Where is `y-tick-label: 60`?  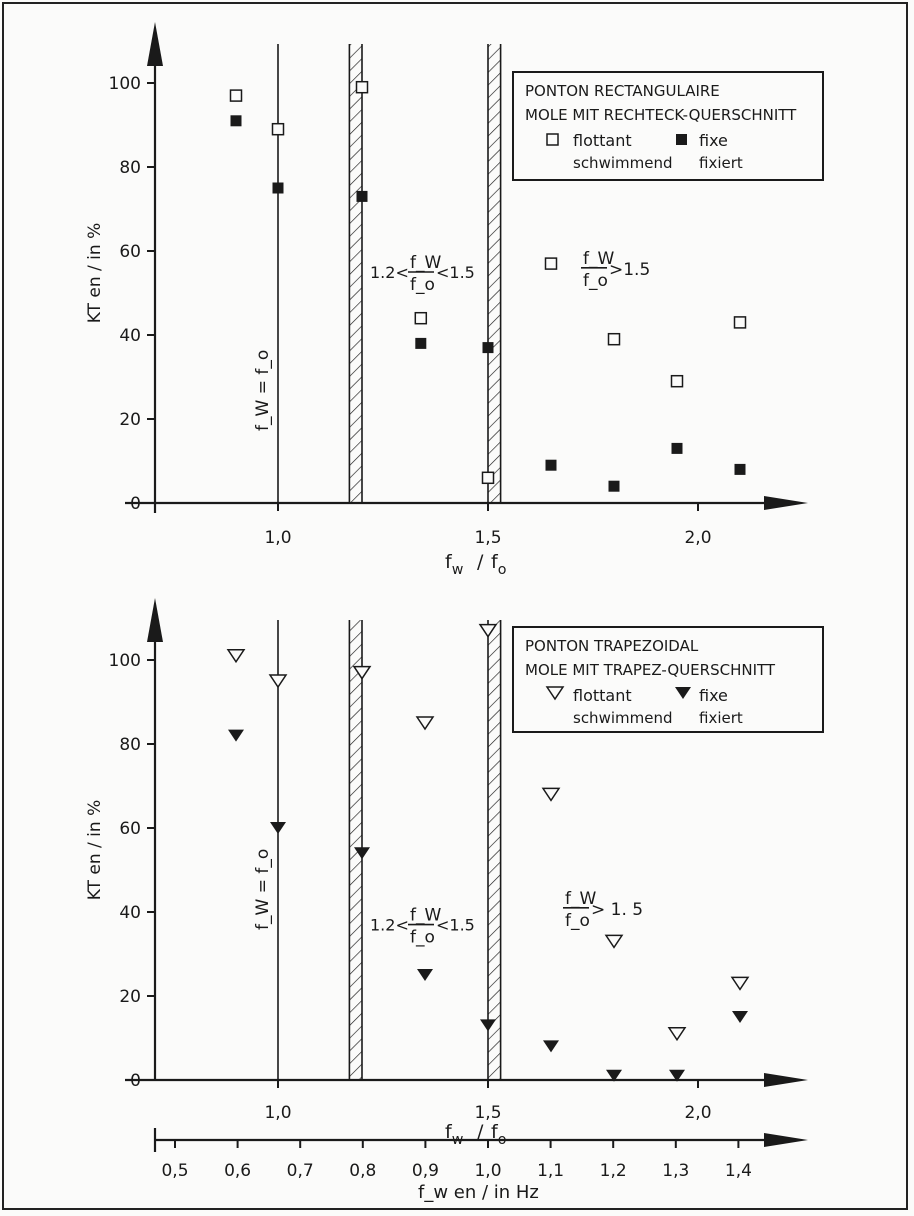 y-tick-label: 60 is located at coordinates (130, 252).